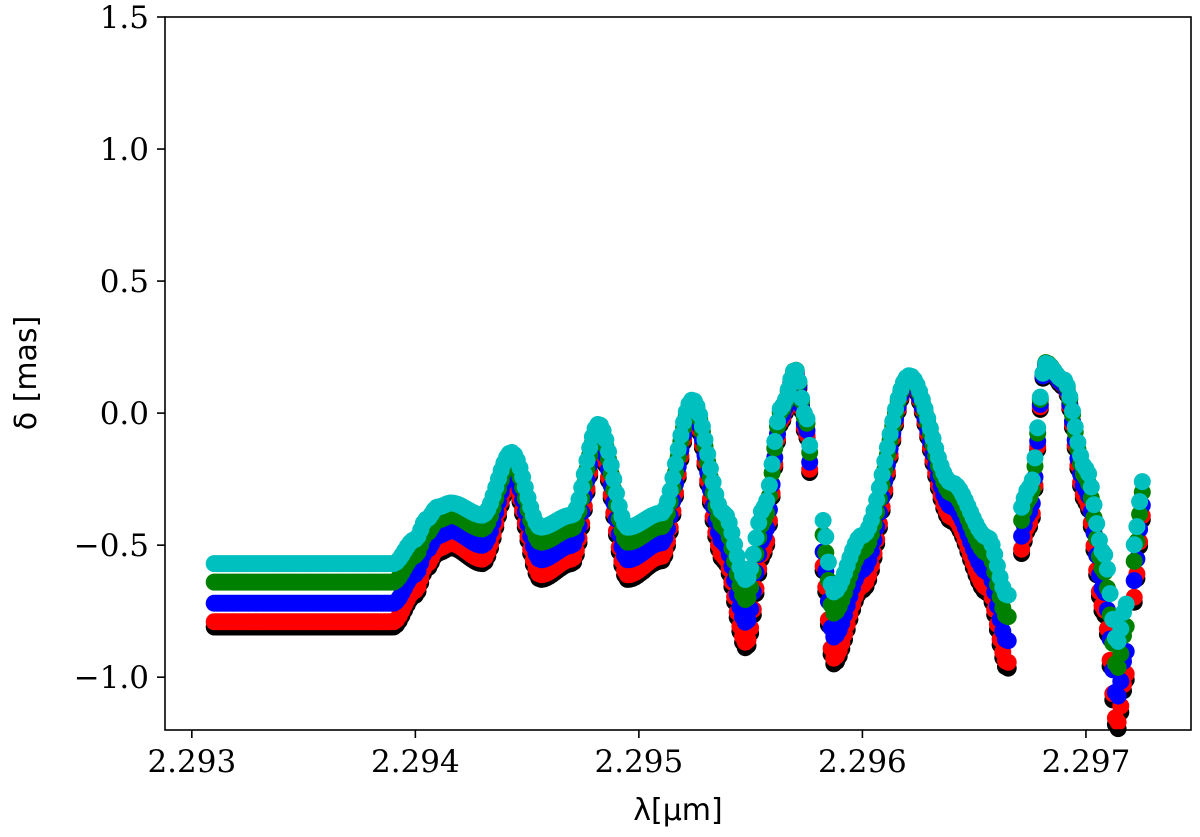 The width and height of the screenshot is (1200, 837). Describe the element at coordinates (639, 762) in the screenshot. I see `x-tick-label: 2.295` at that location.